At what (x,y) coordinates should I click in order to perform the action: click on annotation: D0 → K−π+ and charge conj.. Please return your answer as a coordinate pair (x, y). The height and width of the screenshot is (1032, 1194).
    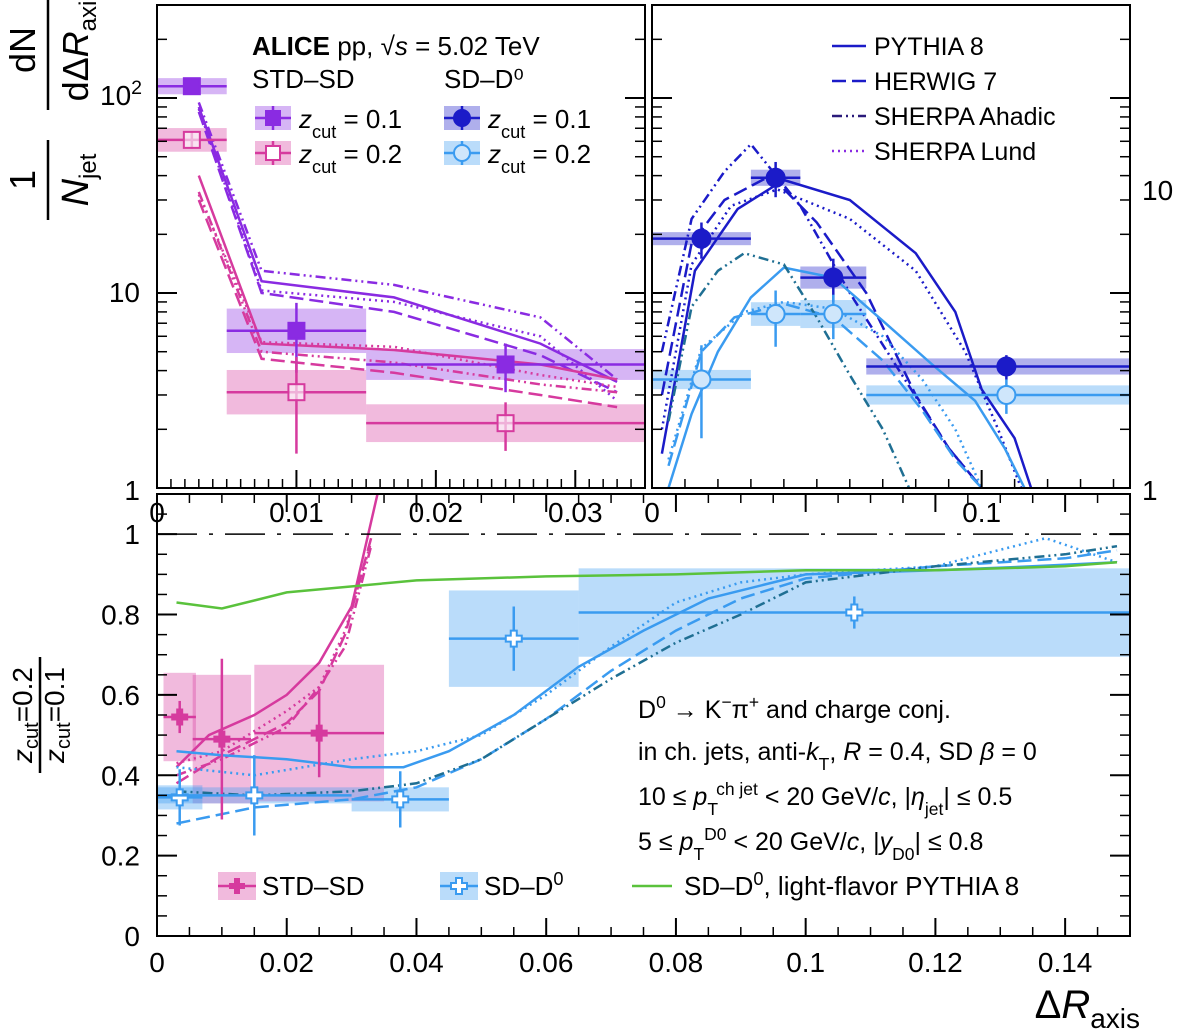
    Looking at the image, I should click on (794, 708).